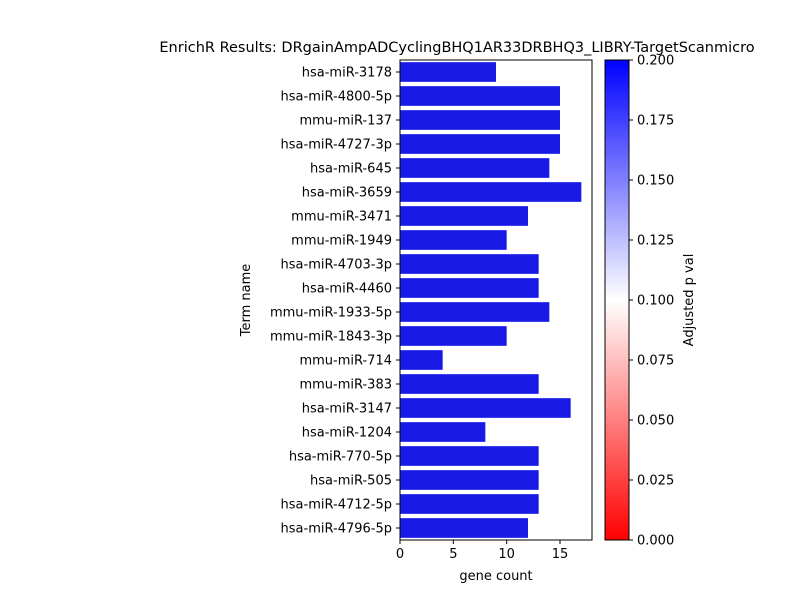 The image size is (800, 600). What do you see at coordinates (655, 121) in the screenshot?
I see `colorbar-tick-label: 0.175` at bounding box center [655, 121].